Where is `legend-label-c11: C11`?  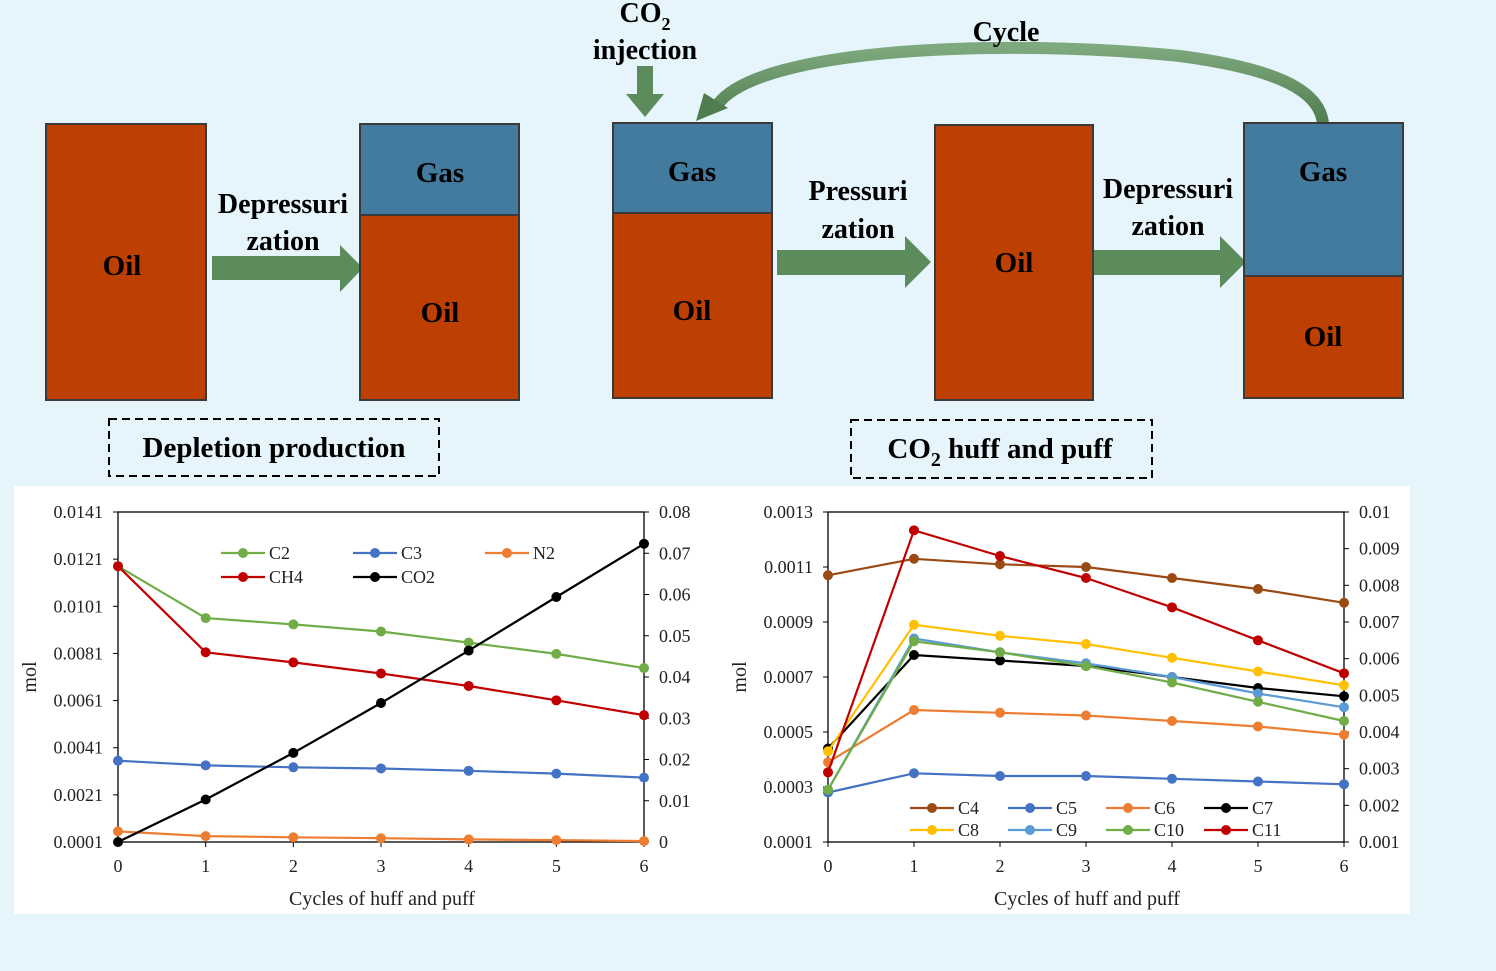
legend-label-c11: C11 is located at coordinates (1266, 830).